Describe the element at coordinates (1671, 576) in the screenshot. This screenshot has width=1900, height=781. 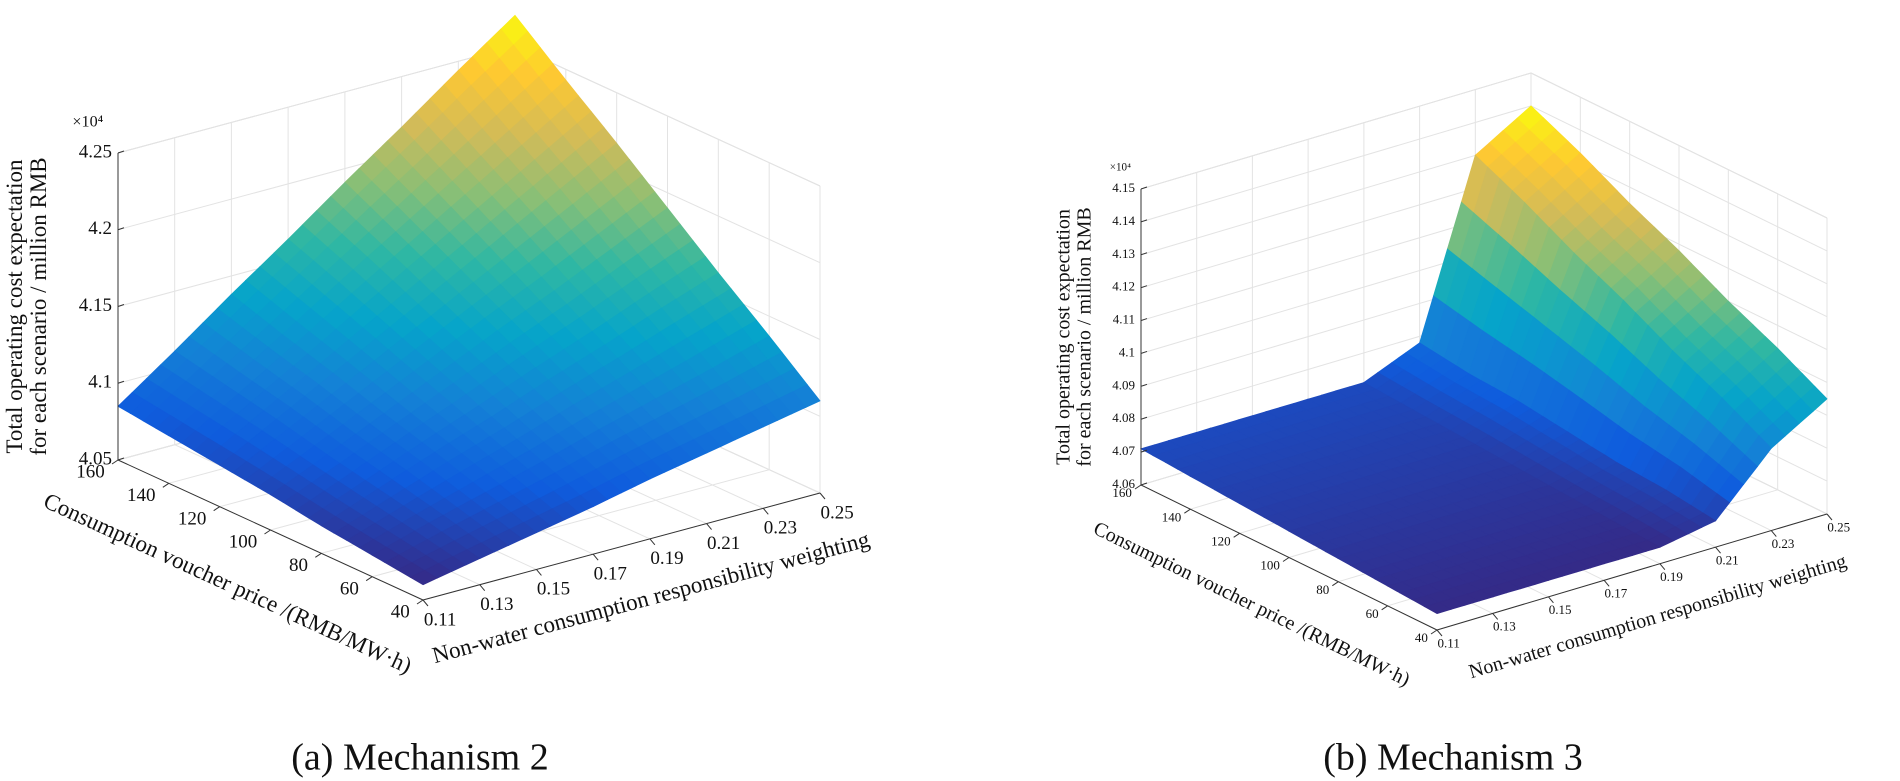
I see `x-tick-label: 0.19` at that location.